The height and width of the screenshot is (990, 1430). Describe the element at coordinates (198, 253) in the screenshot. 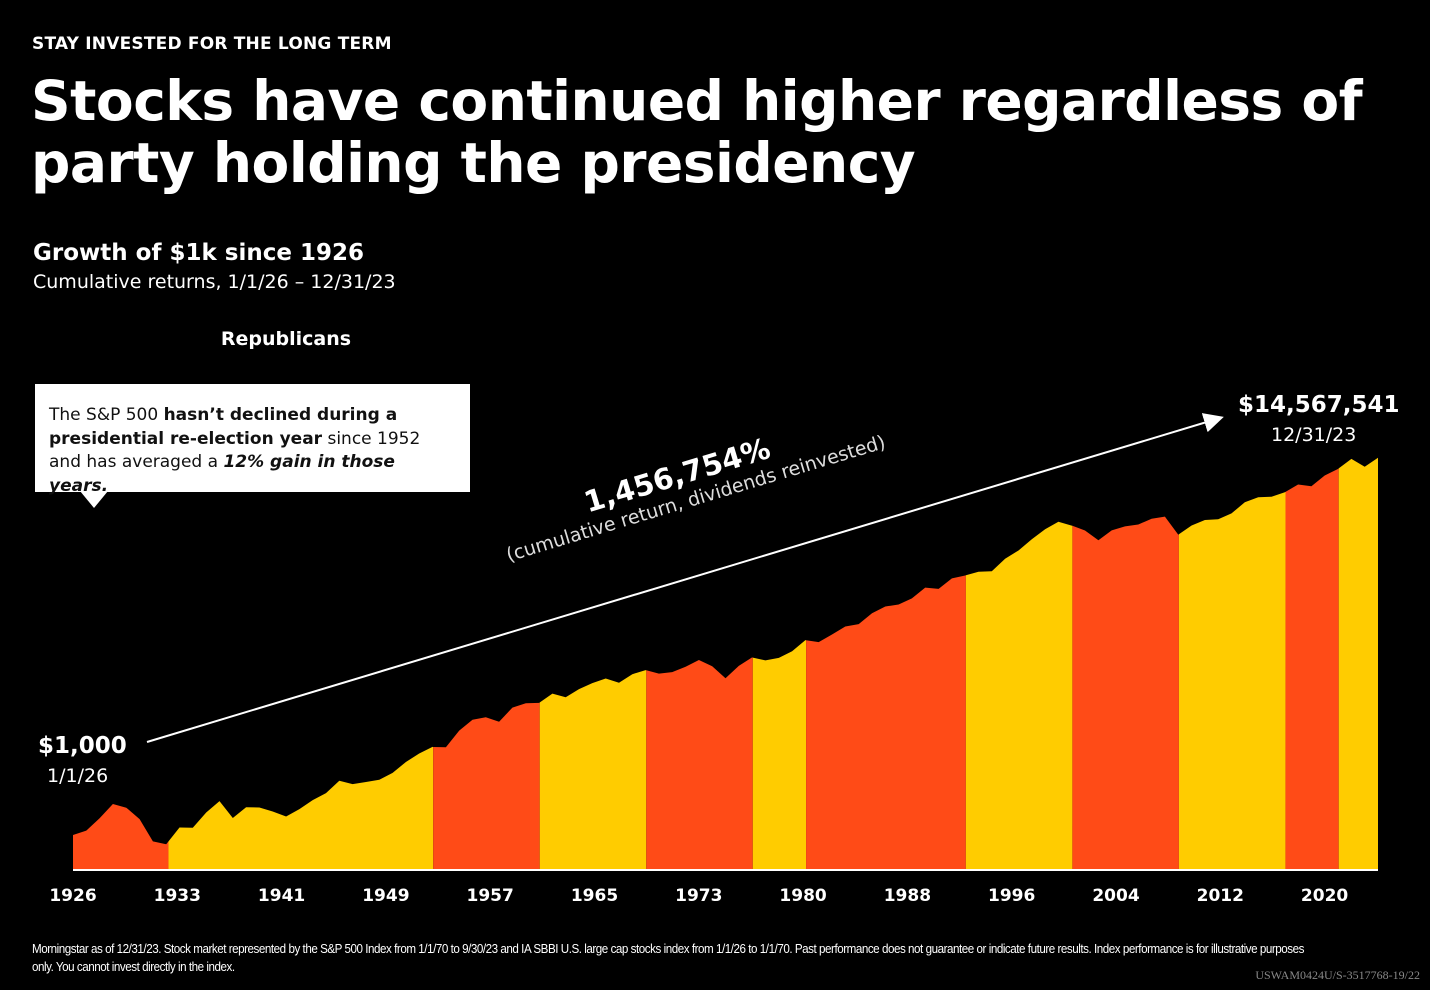

I see `chart-title: Growth of $1k since 1926` at that location.